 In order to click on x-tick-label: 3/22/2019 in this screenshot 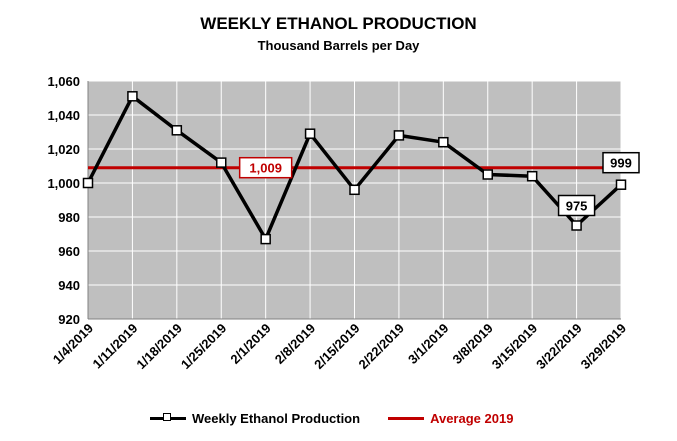, I will do `click(559, 347)`.